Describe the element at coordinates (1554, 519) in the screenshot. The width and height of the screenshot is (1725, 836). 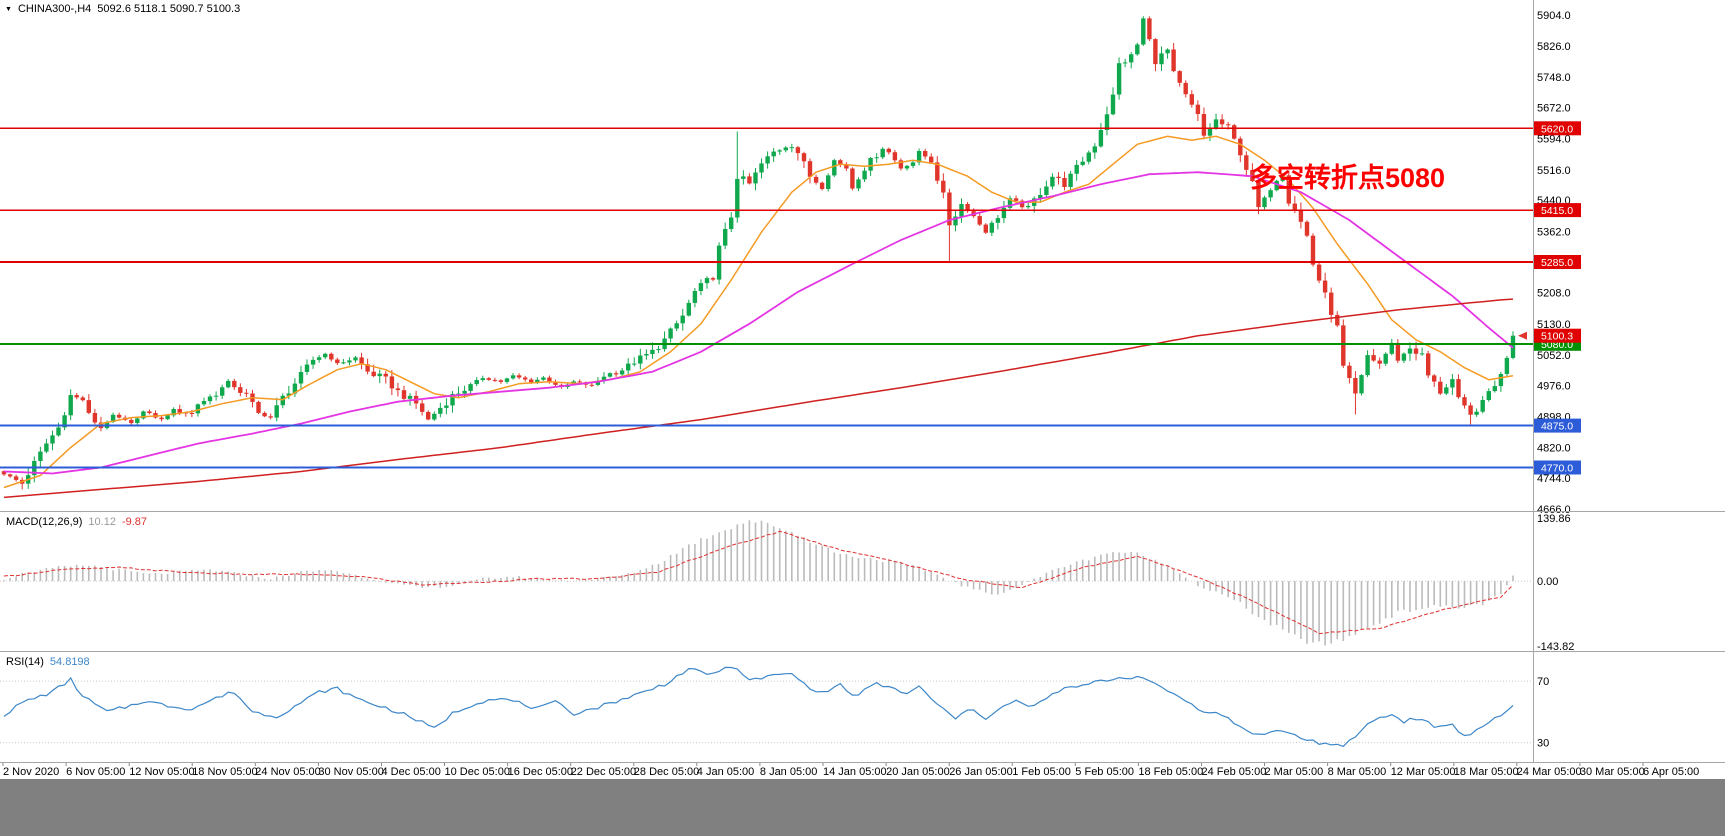
I see `macd-tick-label: 139.86` at that location.